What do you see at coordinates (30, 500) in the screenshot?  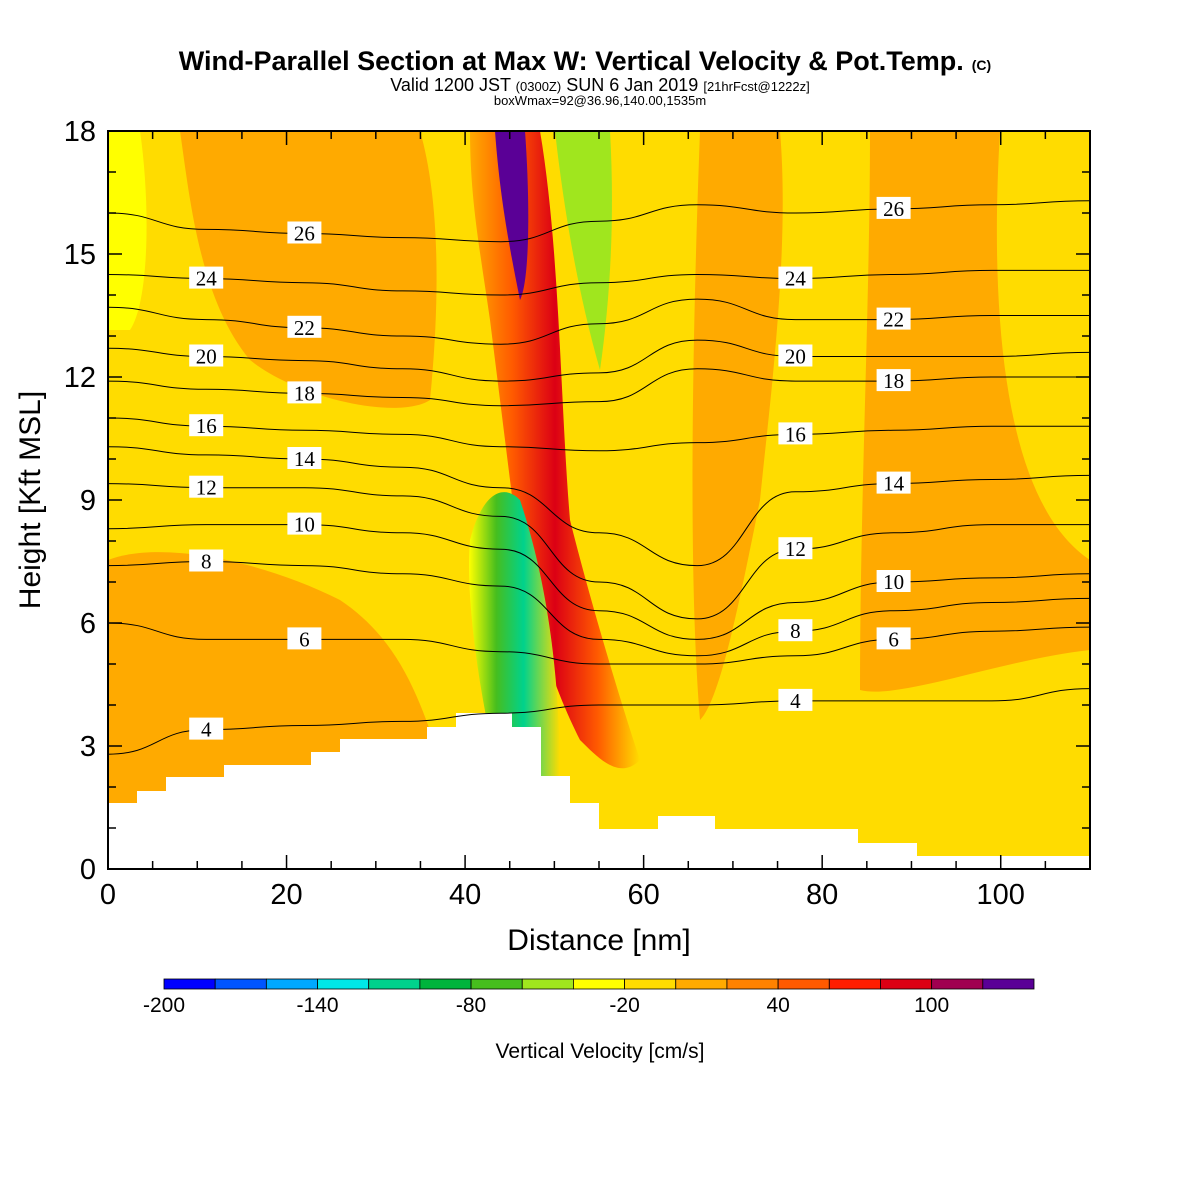 I see `y-axis-label: Height [Kft MSL]` at bounding box center [30, 500].